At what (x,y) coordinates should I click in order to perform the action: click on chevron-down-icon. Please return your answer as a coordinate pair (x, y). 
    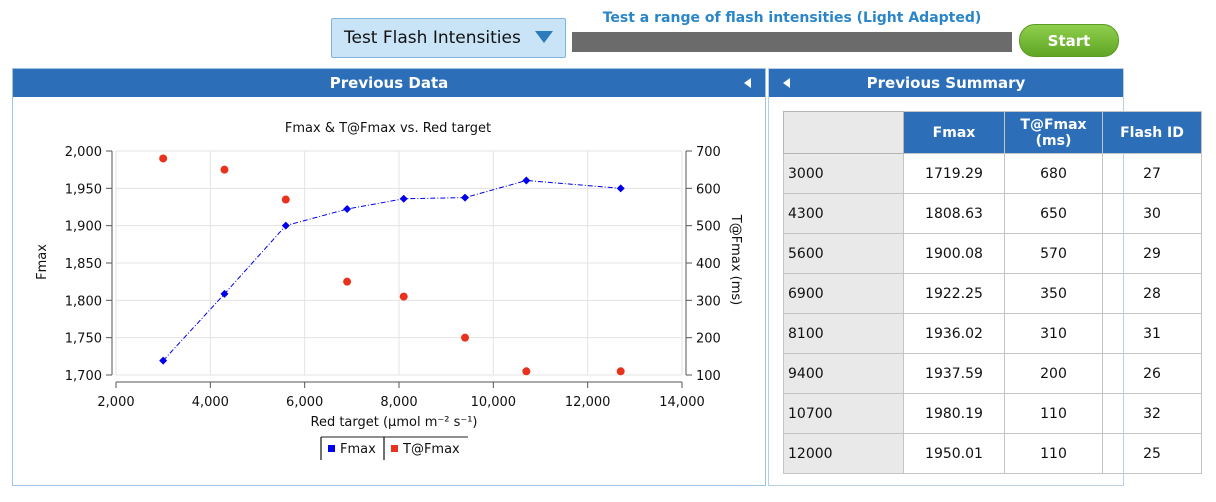
    Looking at the image, I should click on (544, 37).